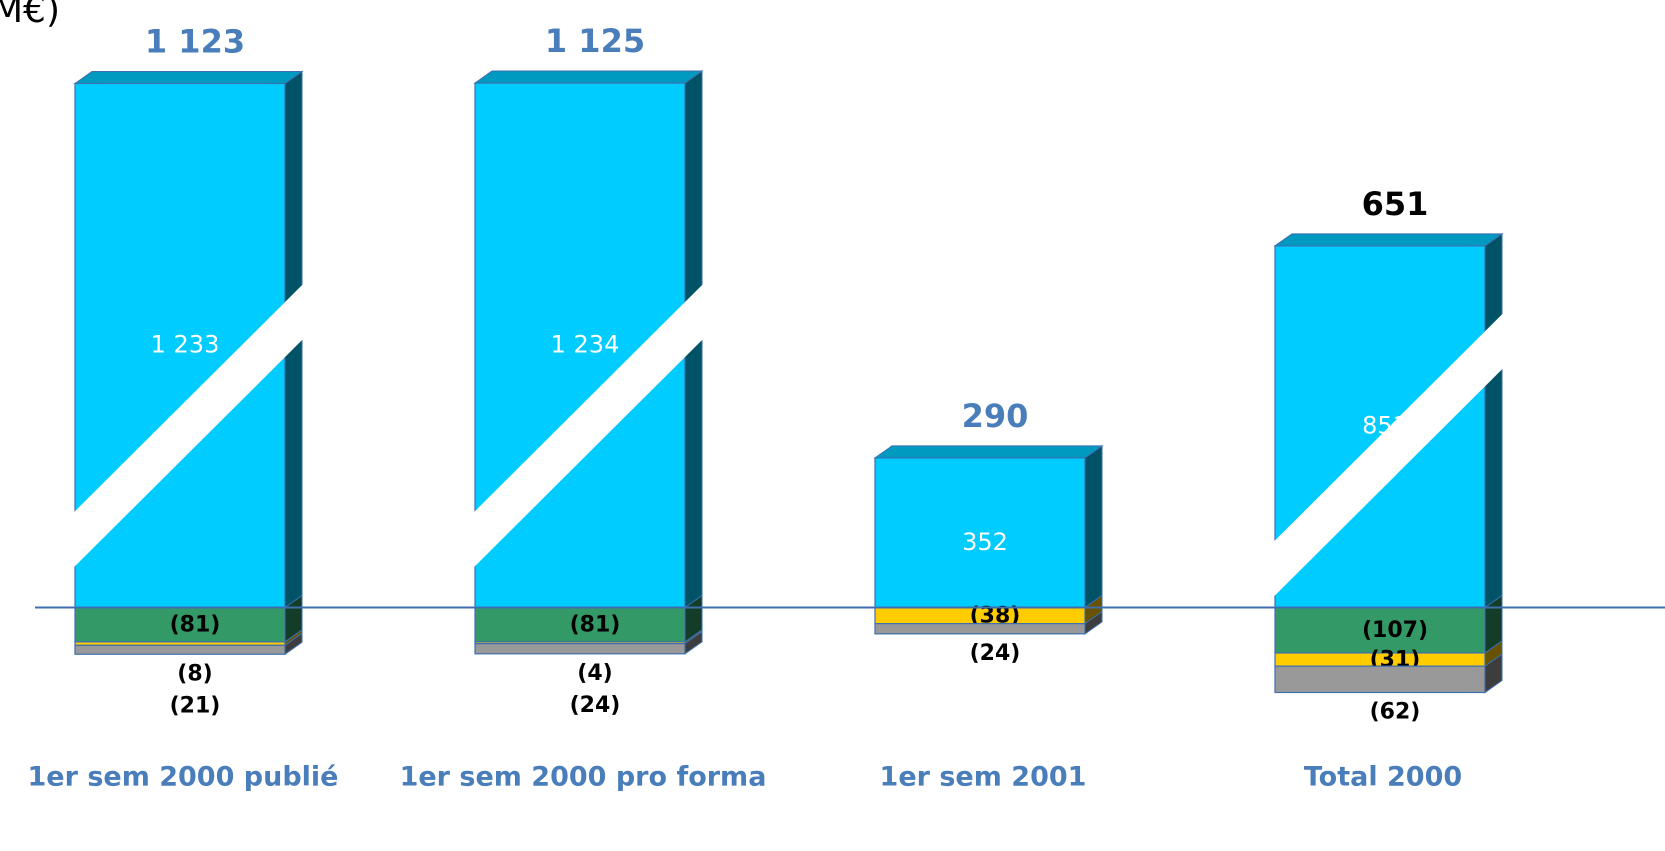  What do you see at coordinates (1383, 777) in the screenshot?
I see `x-tick-label: Total 2000` at bounding box center [1383, 777].